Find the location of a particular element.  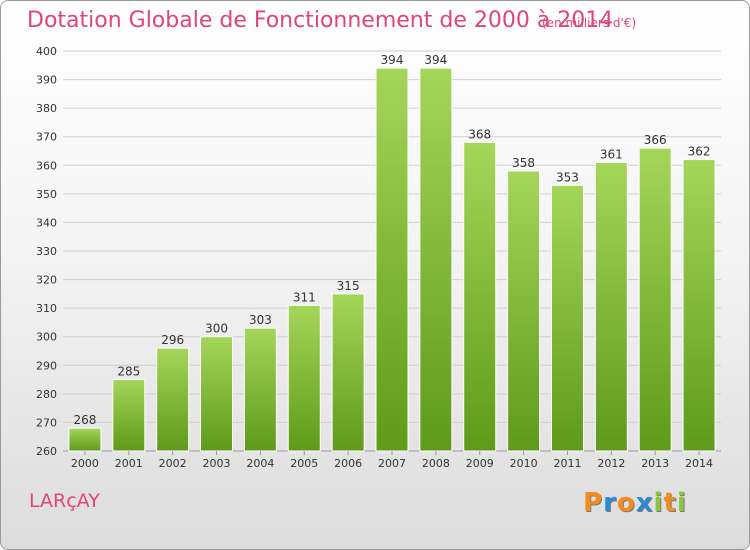

data-label: 303 is located at coordinates (260, 320).